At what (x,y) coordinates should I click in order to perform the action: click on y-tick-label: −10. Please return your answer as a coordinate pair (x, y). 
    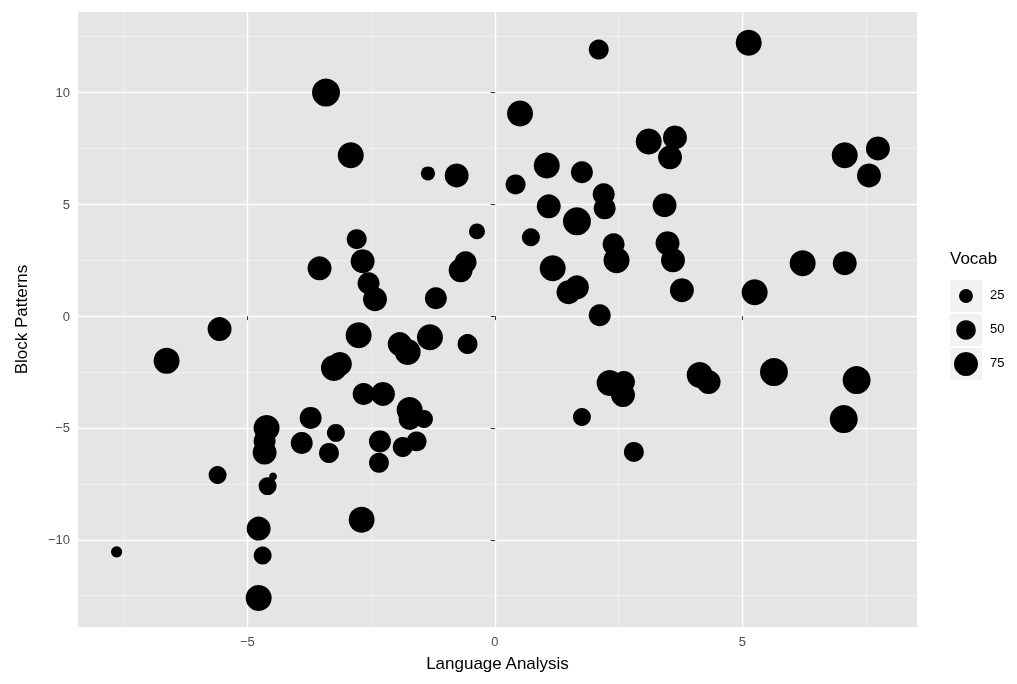
    Looking at the image, I should click on (58, 540).